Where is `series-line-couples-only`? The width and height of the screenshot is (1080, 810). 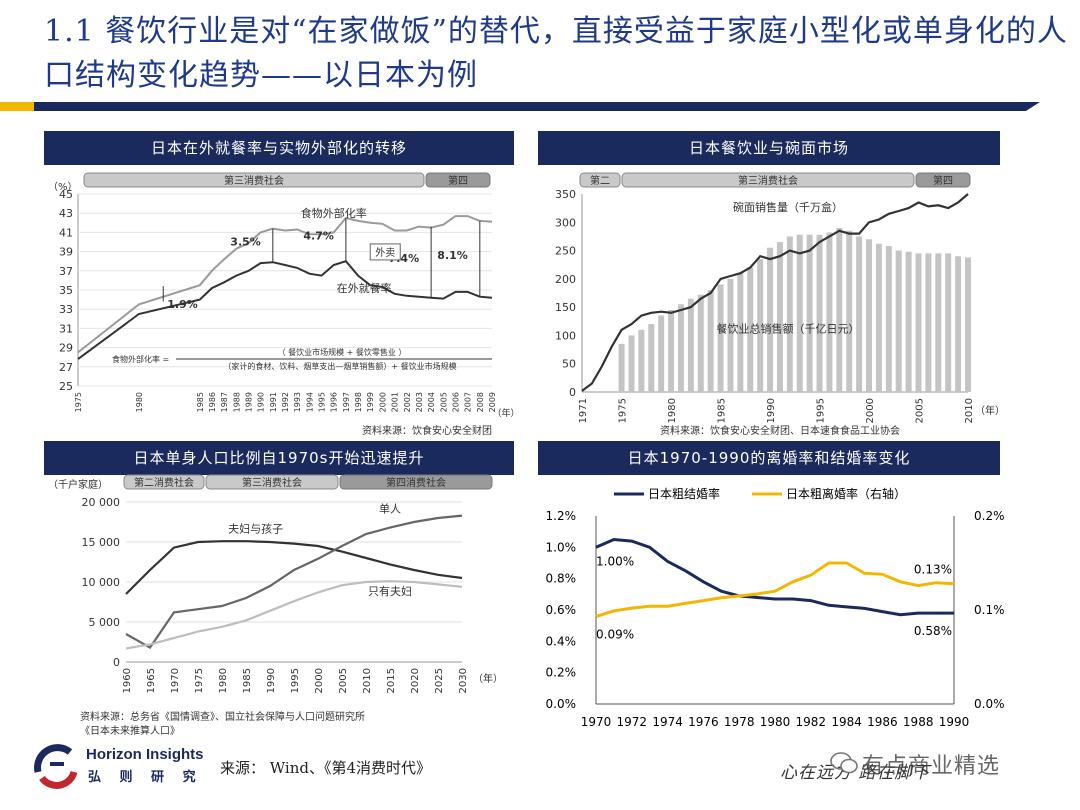
series-line-couples-only is located at coordinates (294, 615).